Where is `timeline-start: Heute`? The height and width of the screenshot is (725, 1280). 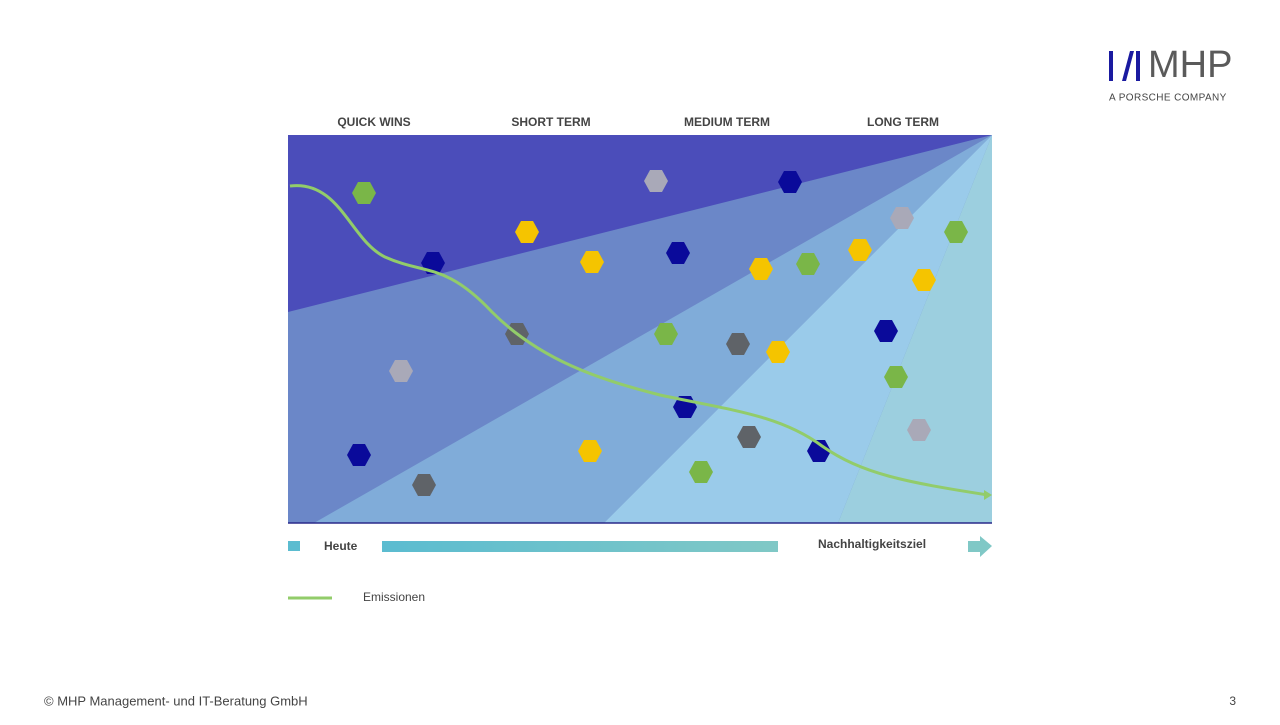 timeline-start: Heute is located at coordinates (341, 546).